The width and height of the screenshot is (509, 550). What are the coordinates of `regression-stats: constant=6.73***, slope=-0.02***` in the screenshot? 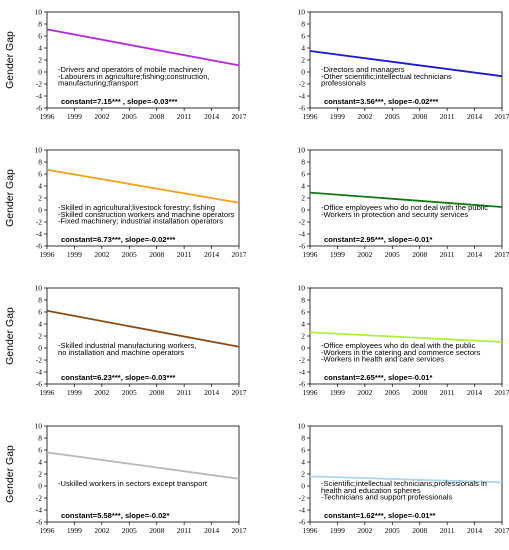 It's located at (118, 239).